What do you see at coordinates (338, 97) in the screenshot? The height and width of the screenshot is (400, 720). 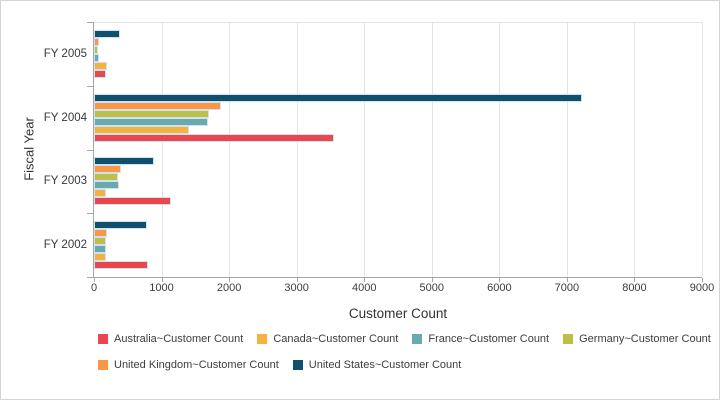 I see `bar-fy-2004-united-states` at bounding box center [338, 97].